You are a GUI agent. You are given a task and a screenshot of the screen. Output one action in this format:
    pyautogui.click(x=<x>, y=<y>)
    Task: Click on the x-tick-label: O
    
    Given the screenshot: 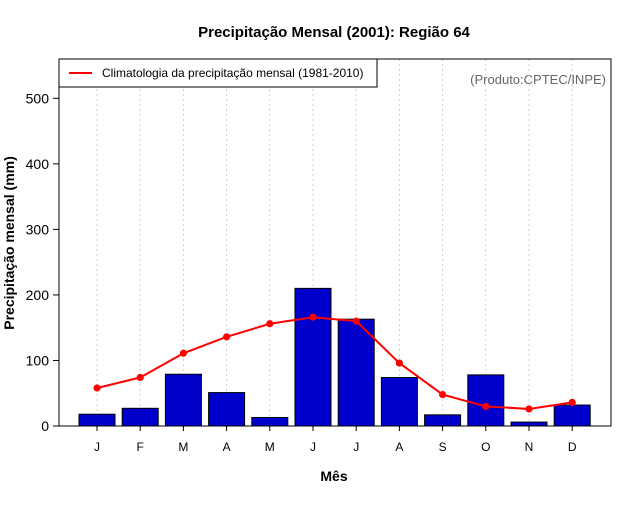 What is the action you would take?
    pyautogui.click(x=485, y=447)
    